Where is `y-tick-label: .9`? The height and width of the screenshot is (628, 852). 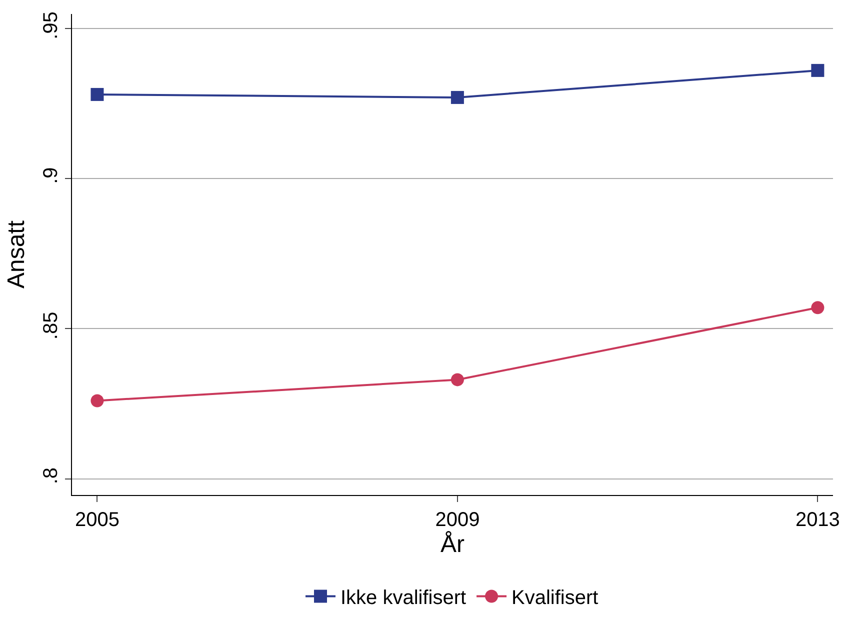
y-tick-label: .9 is located at coordinates (51, 175).